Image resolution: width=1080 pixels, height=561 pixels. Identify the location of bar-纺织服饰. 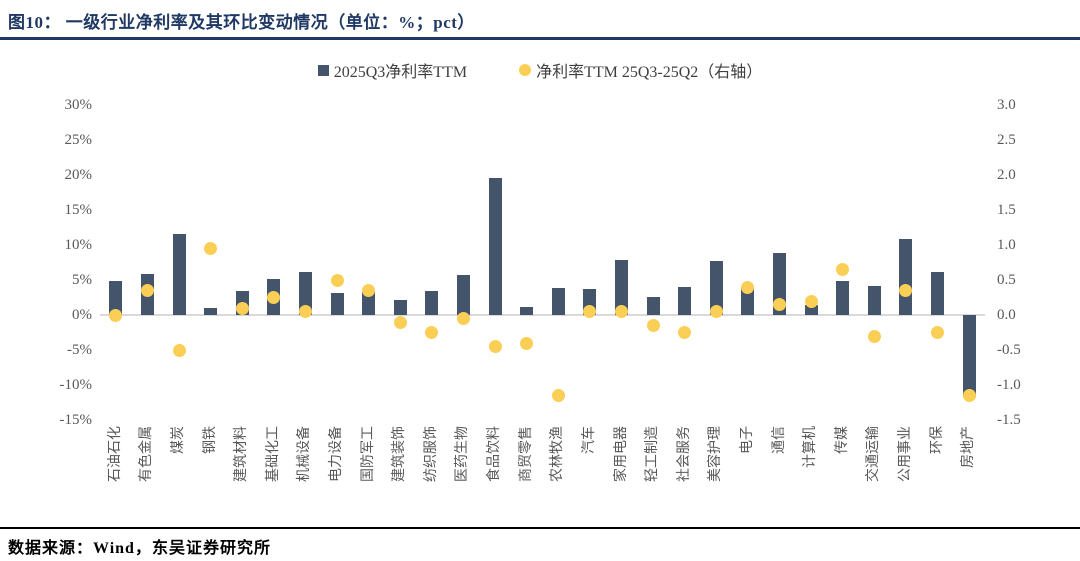
(432, 303).